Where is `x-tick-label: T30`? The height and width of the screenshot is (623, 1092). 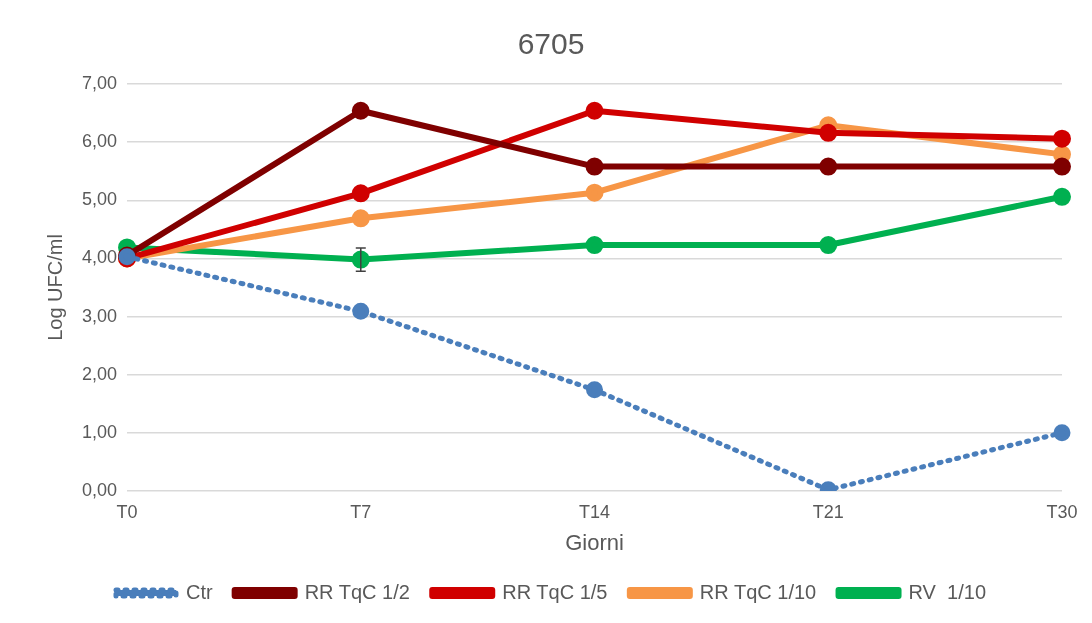
x-tick-label: T30 is located at coordinates (1062, 511).